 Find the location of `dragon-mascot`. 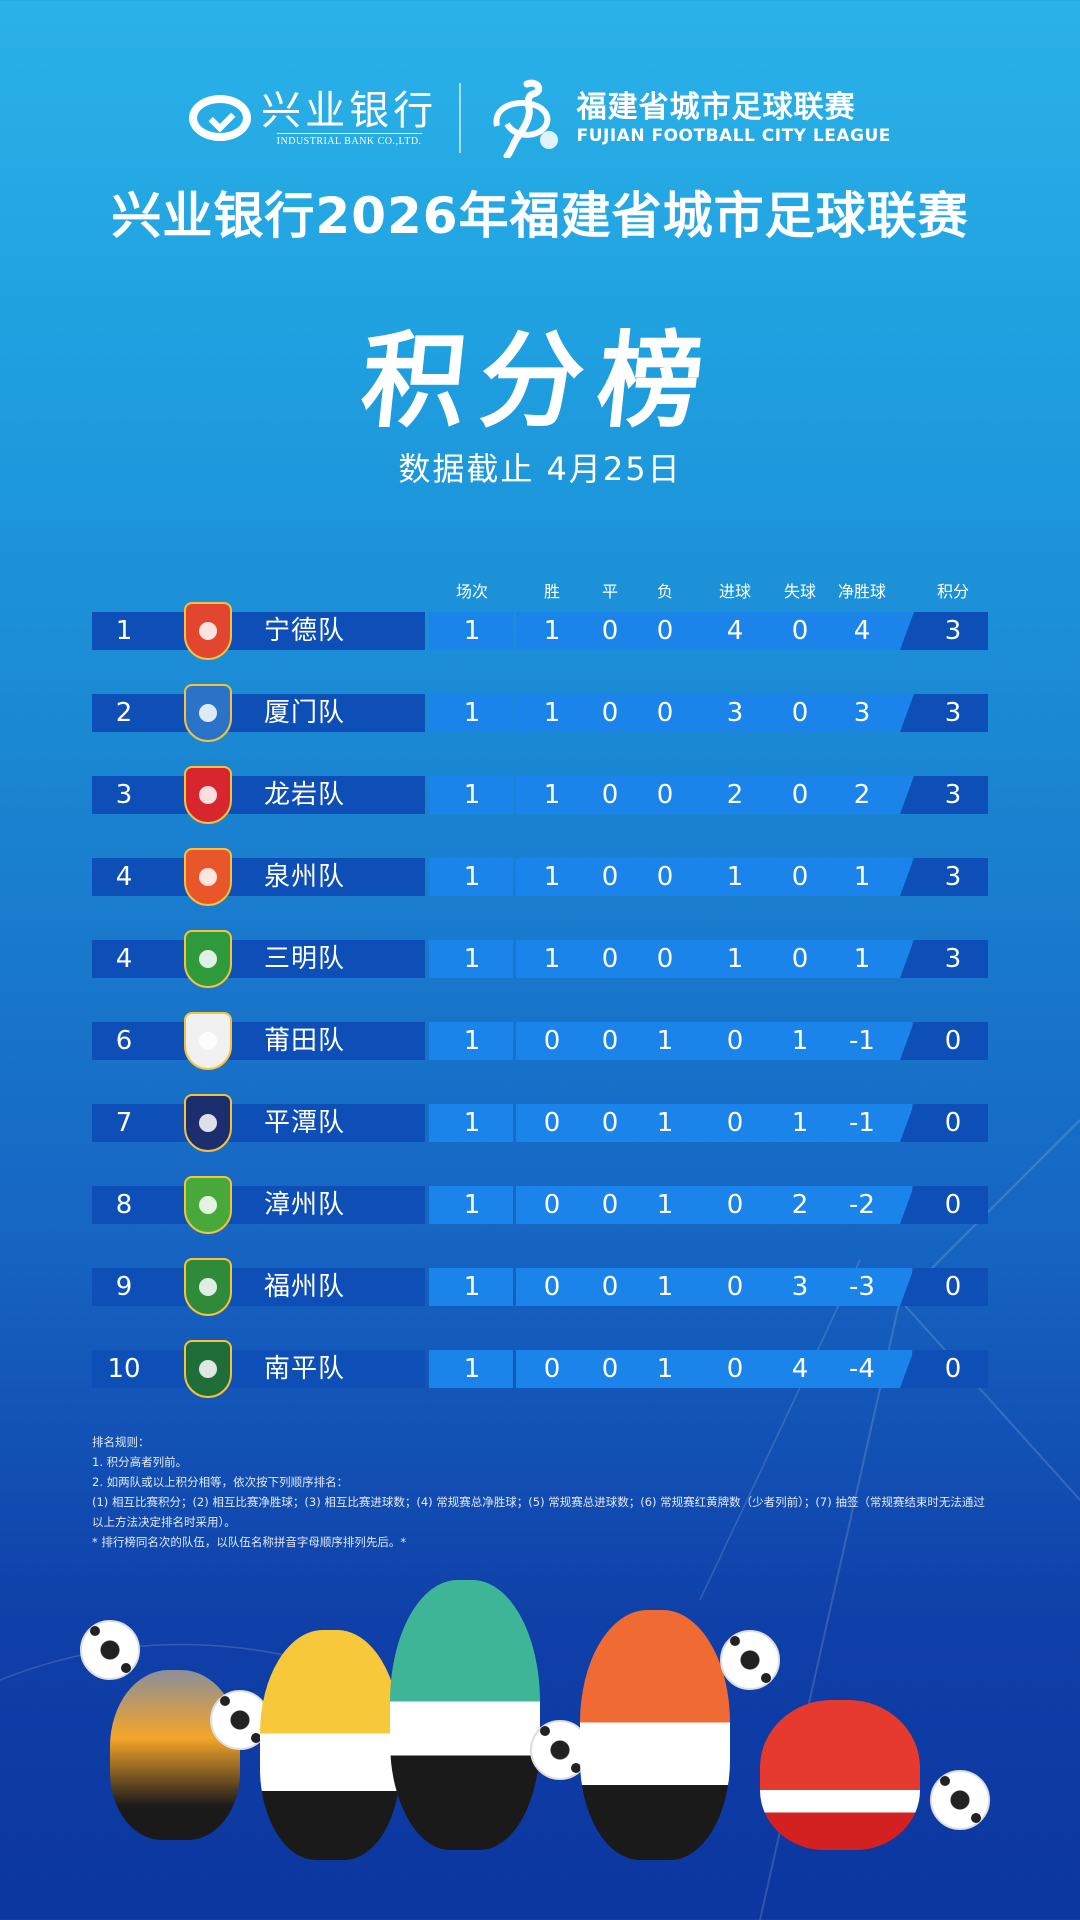

dragon-mascot is located at coordinates (465, 1715).